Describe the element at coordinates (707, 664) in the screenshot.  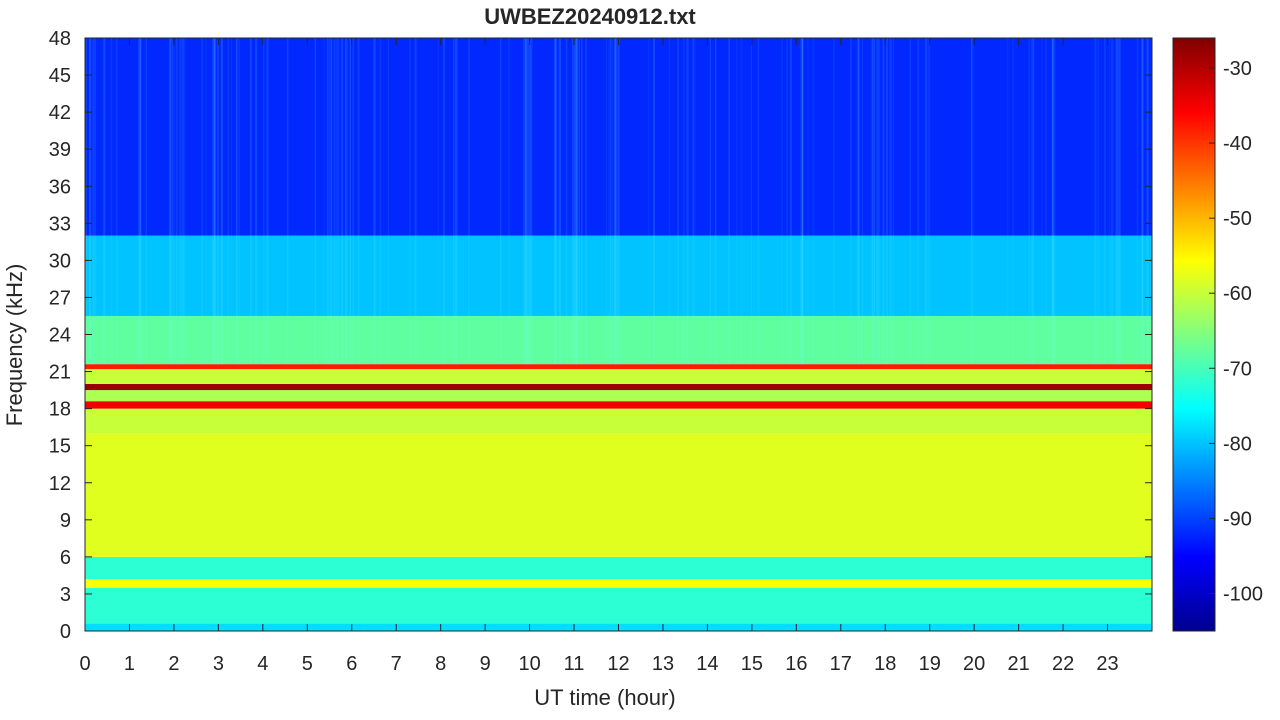
I see `x-tick-label: 14` at that location.